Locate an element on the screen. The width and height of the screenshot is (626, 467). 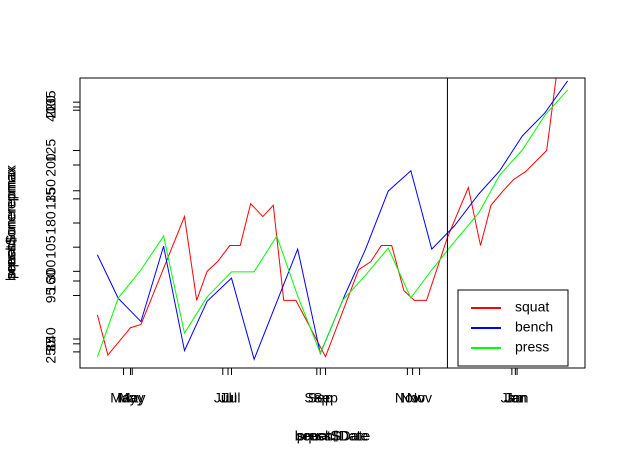
x-axis-label: bench$Date is located at coordinates (333, 436).